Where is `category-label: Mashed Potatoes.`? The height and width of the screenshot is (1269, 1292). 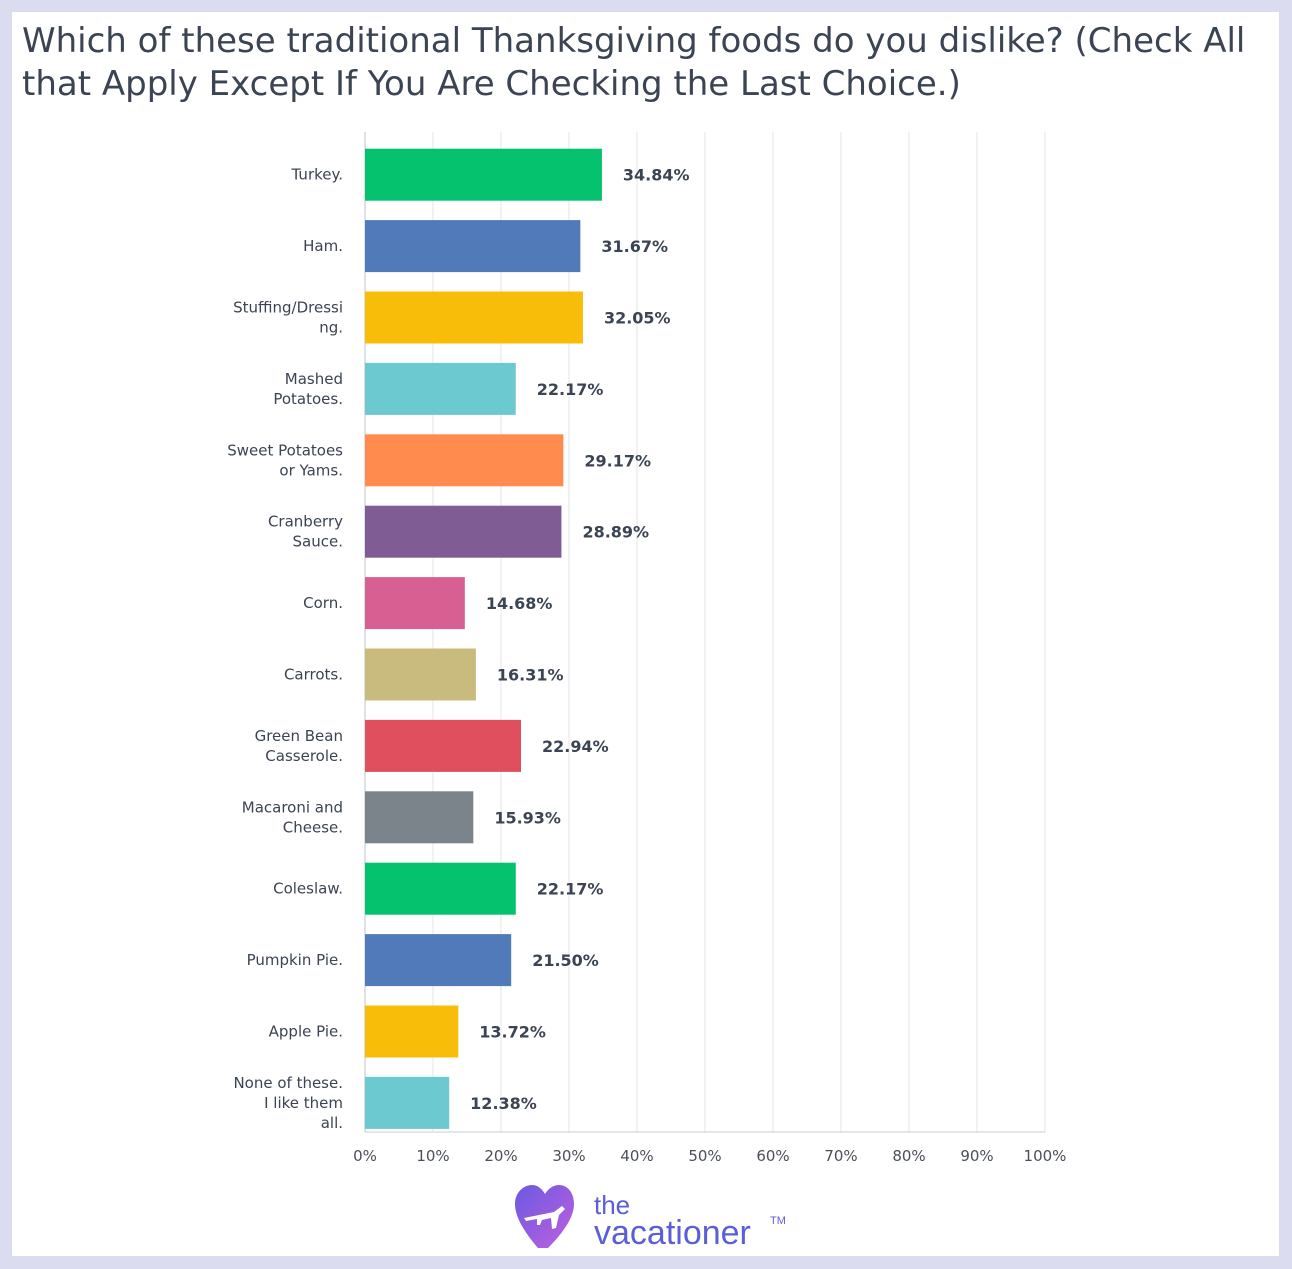
category-label: Mashed Potatoes. is located at coordinates (308, 389).